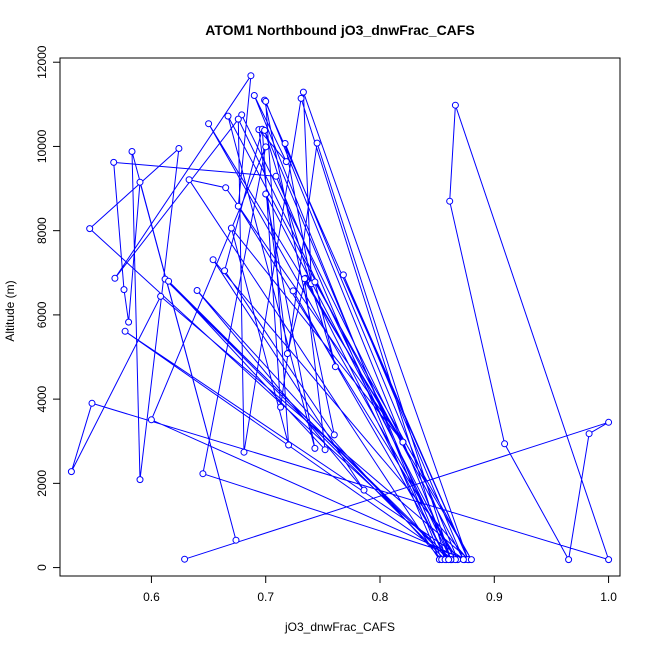 The height and width of the screenshot is (650, 650). Describe the element at coordinates (494, 597) in the screenshot. I see `x-tick-label: 0.9` at that location.